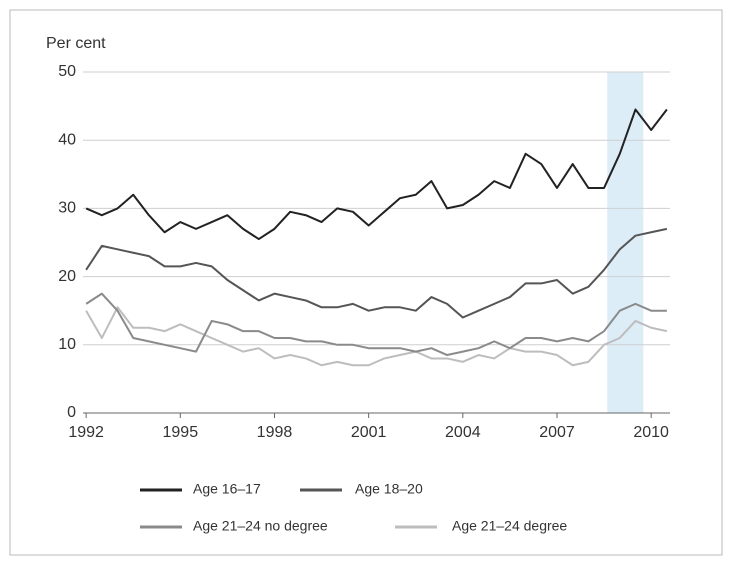 The image size is (731, 561). I want to click on y-tick-label: 20, so click(67, 276).